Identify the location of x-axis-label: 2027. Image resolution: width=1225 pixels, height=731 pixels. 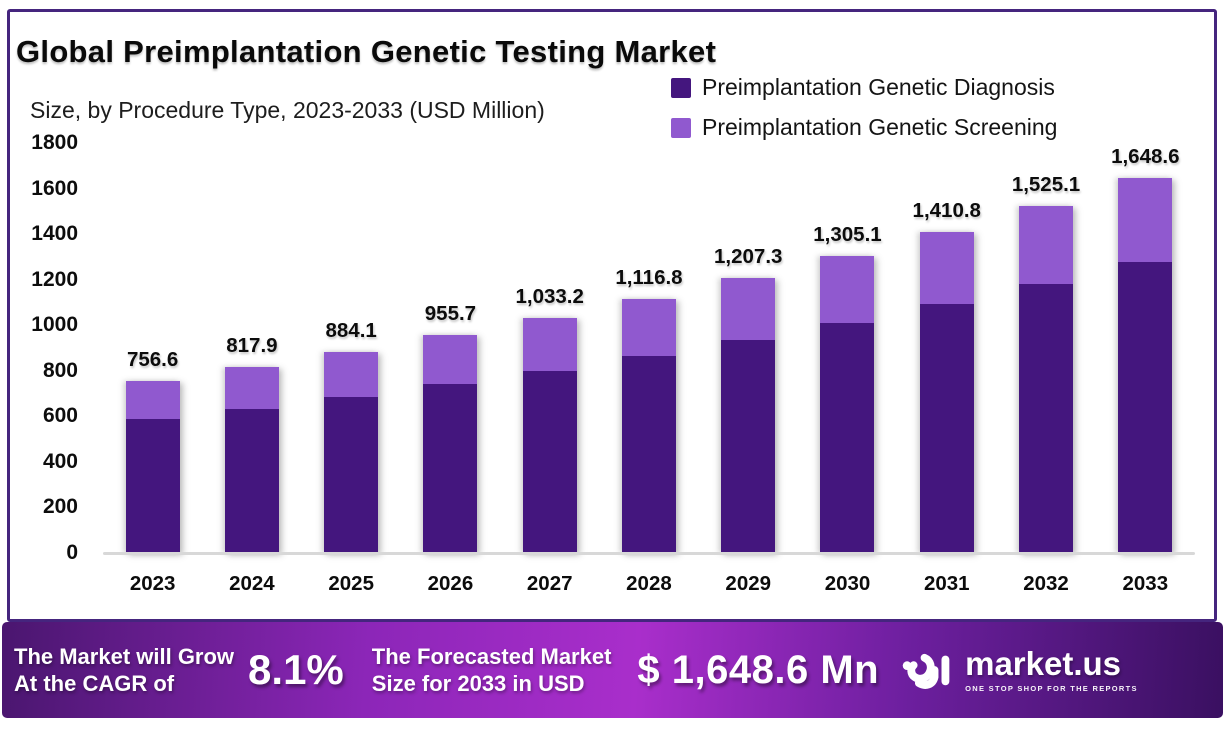
(549, 583).